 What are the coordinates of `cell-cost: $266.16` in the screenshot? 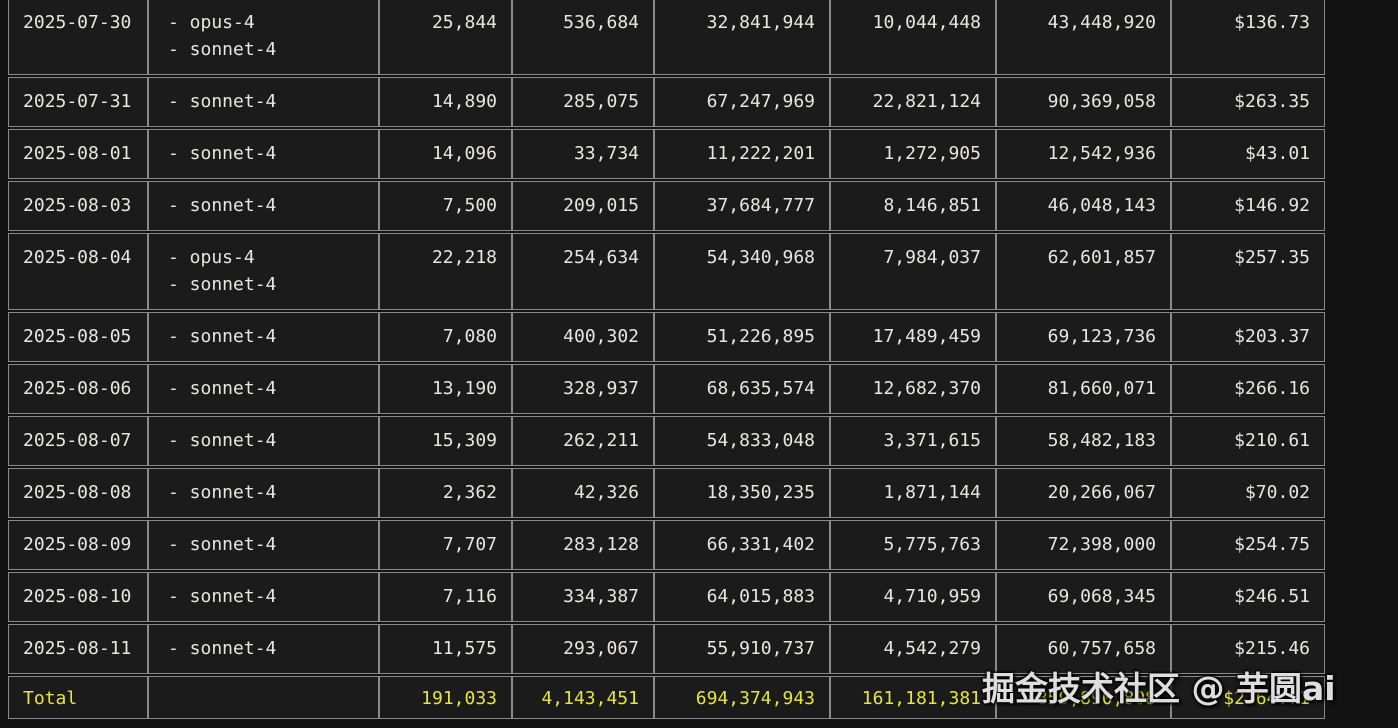 It's located at (1248, 389).